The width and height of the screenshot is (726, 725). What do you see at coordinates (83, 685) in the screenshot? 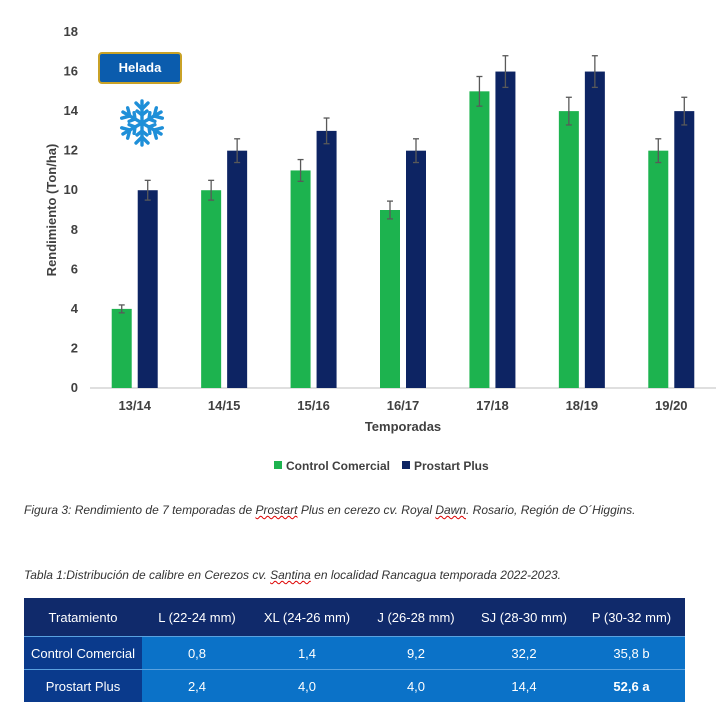
I see `table-cell: Prostart Plus` at bounding box center [83, 685].